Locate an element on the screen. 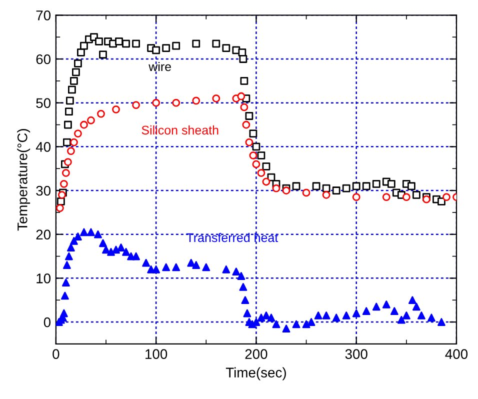  x-tick-label: 0 is located at coordinates (56, 354).